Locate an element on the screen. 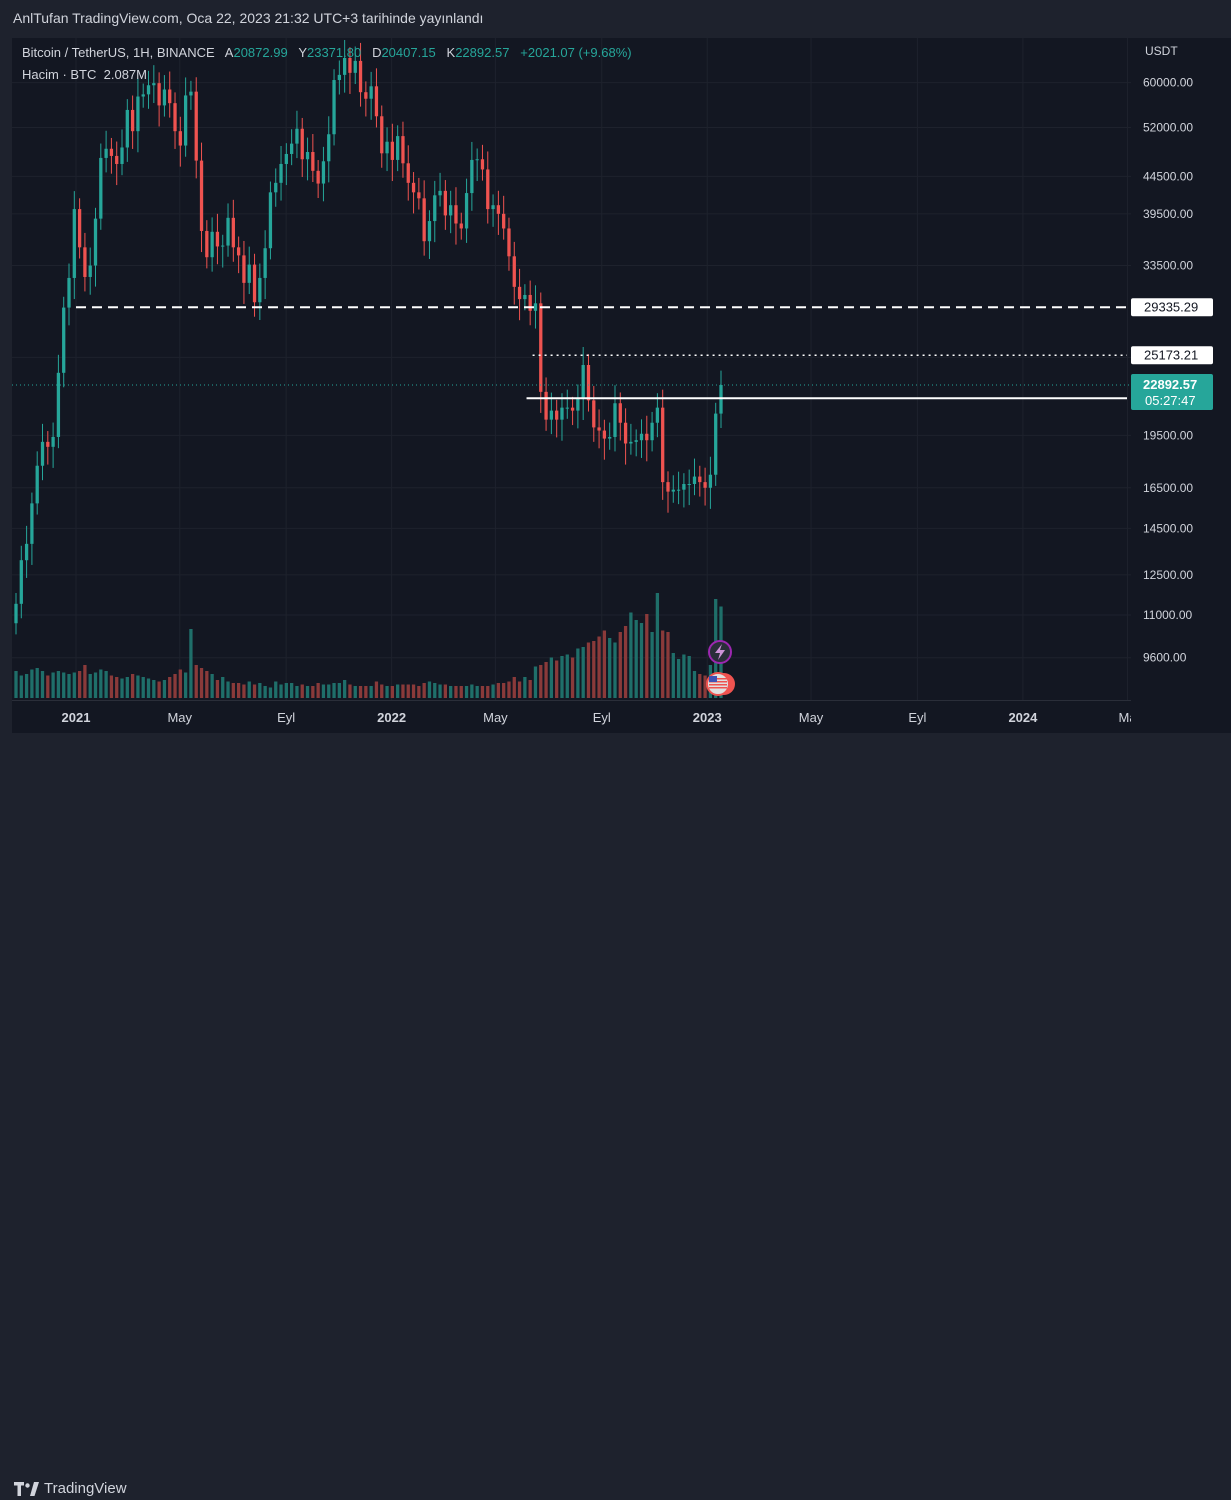 This screenshot has width=1231, height=1500. time-tick-label: 2022 is located at coordinates (391, 717).